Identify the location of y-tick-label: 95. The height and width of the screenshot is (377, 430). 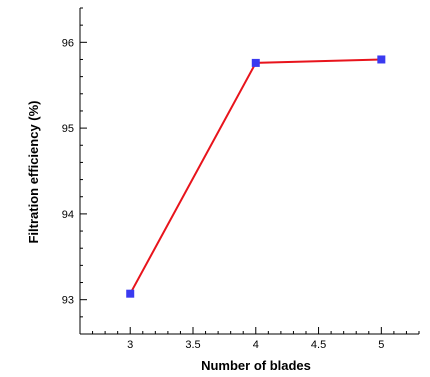
(68, 129).